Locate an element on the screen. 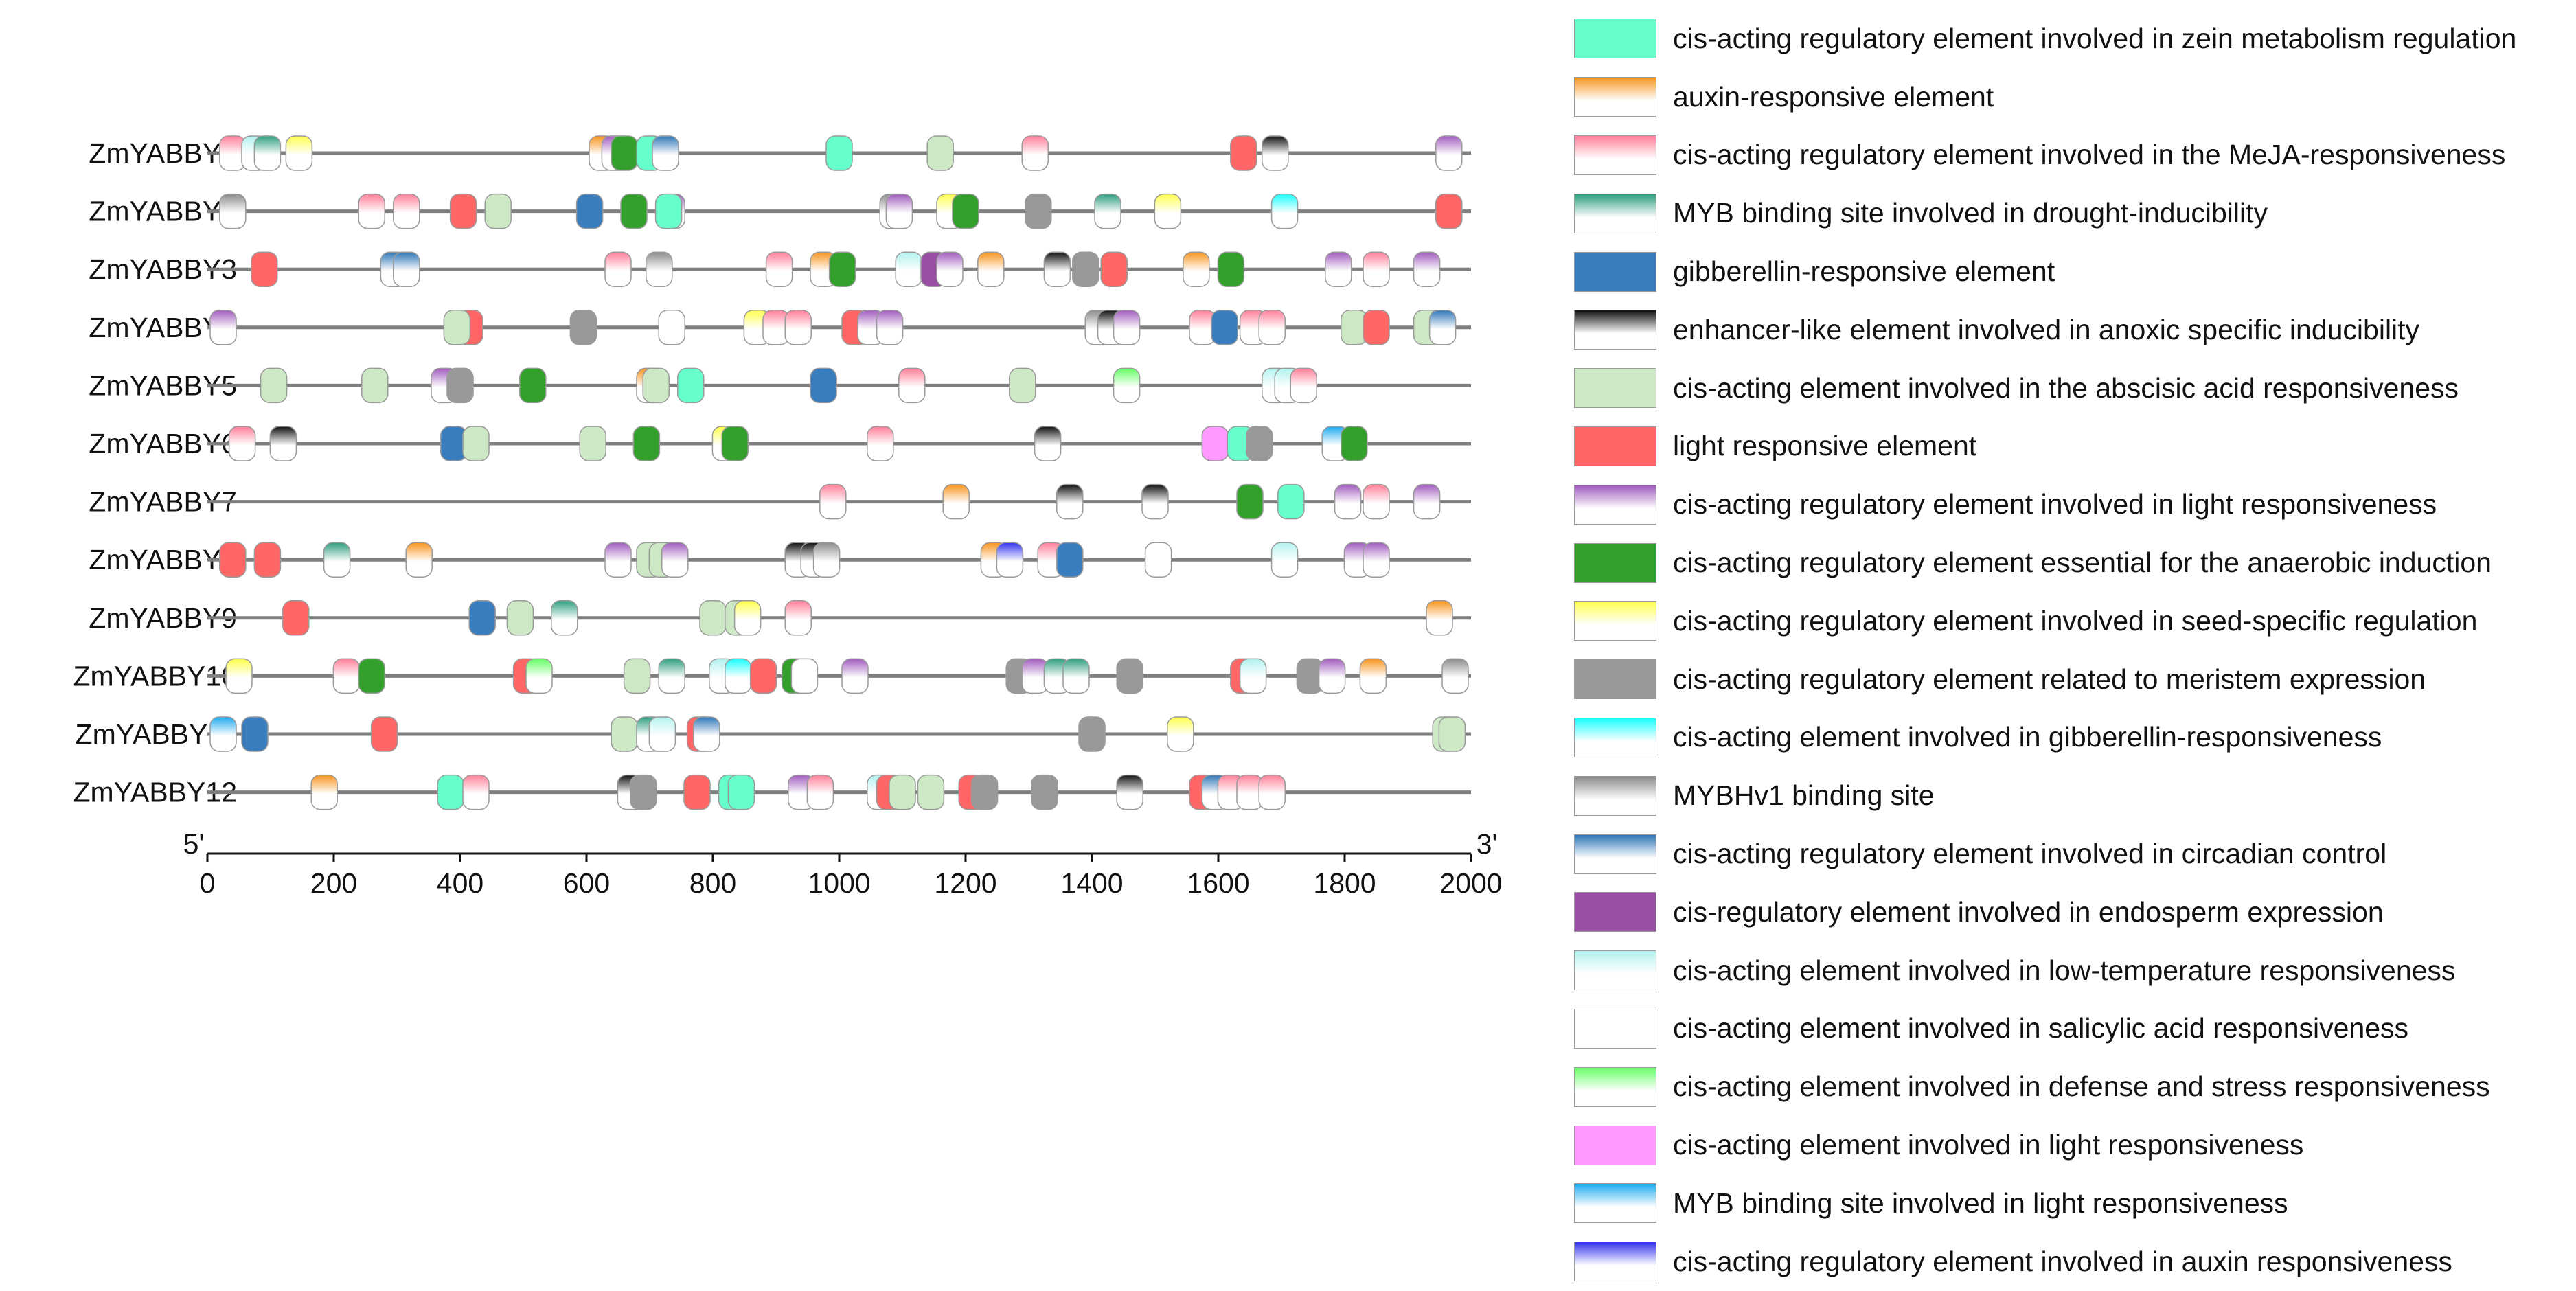 The height and width of the screenshot is (1291, 2576). x-tick-label: 1000 is located at coordinates (839, 883).